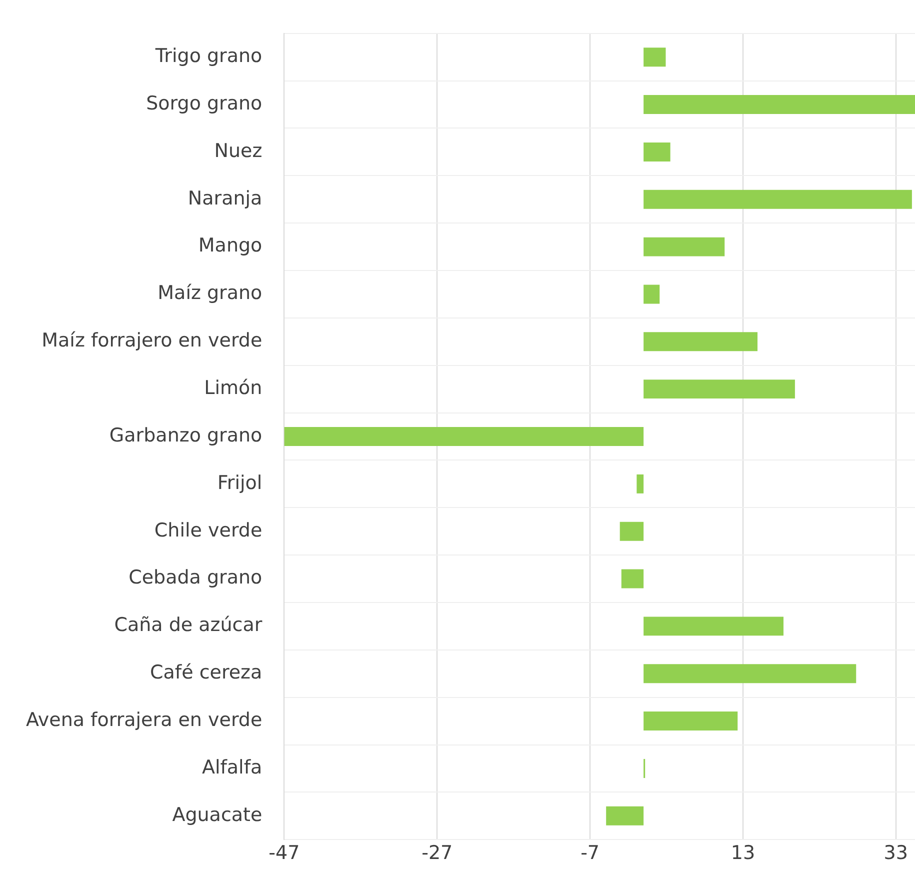 This screenshot has width=915, height=873. Describe the element at coordinates (208, 530) in the screenshot. I see `y-tick-label: Chile verde` at that location.